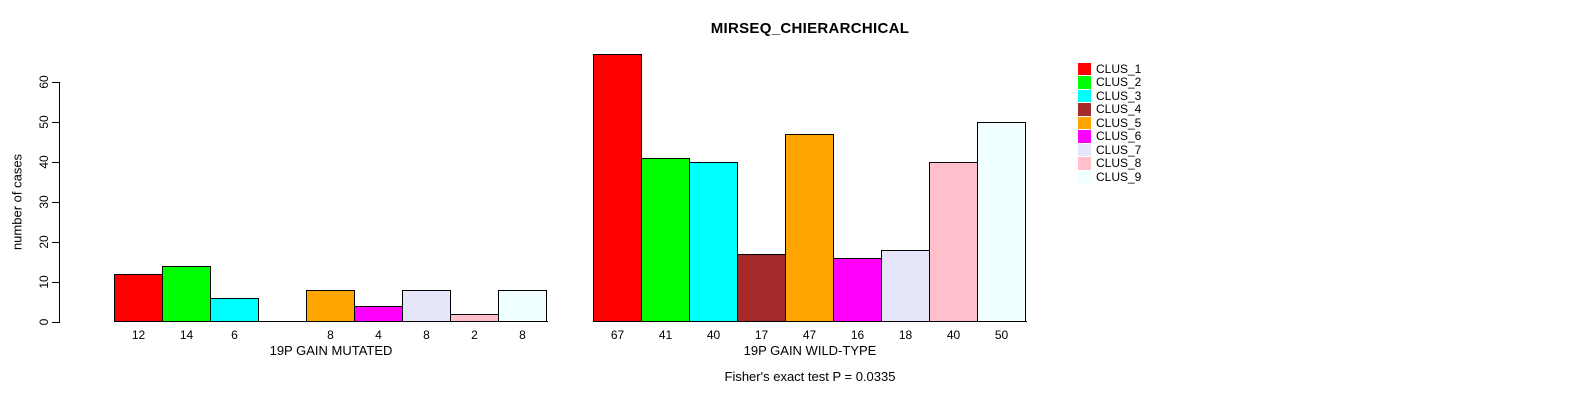 The width and height of the screenshot is (1590, 400). I want to click on x-axis-title-mutated: 19P GAIN MUTATED, so click(331, 350).